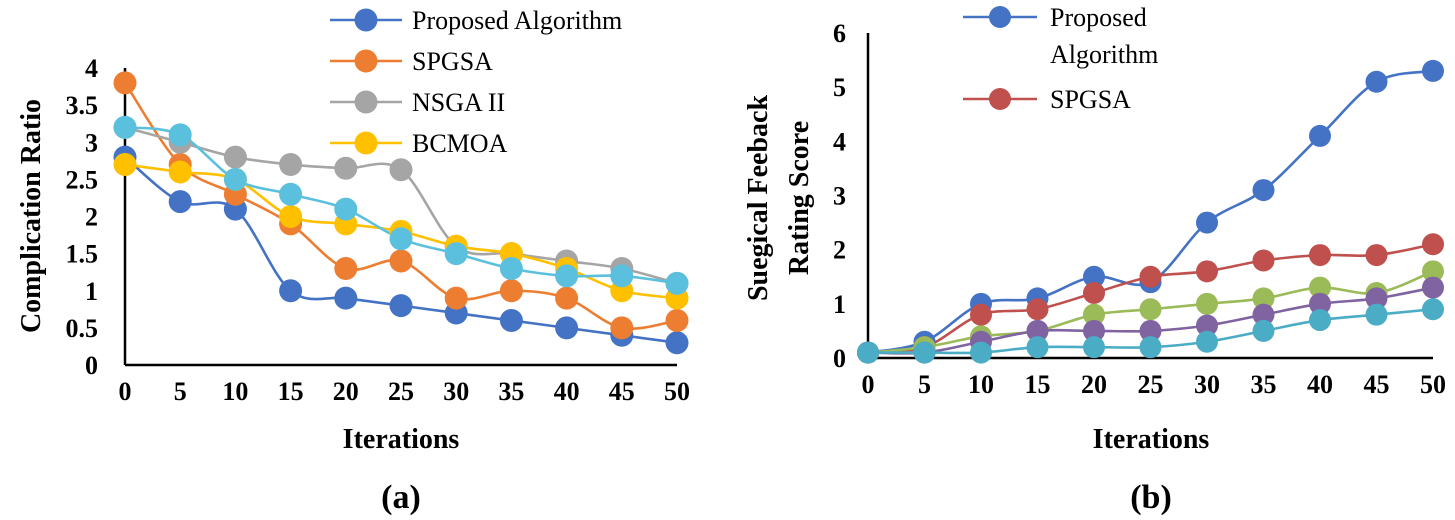  Describe the element at coordinates (458, 102) in the screenshot. I see `legend-label: NSGA II` at that location.